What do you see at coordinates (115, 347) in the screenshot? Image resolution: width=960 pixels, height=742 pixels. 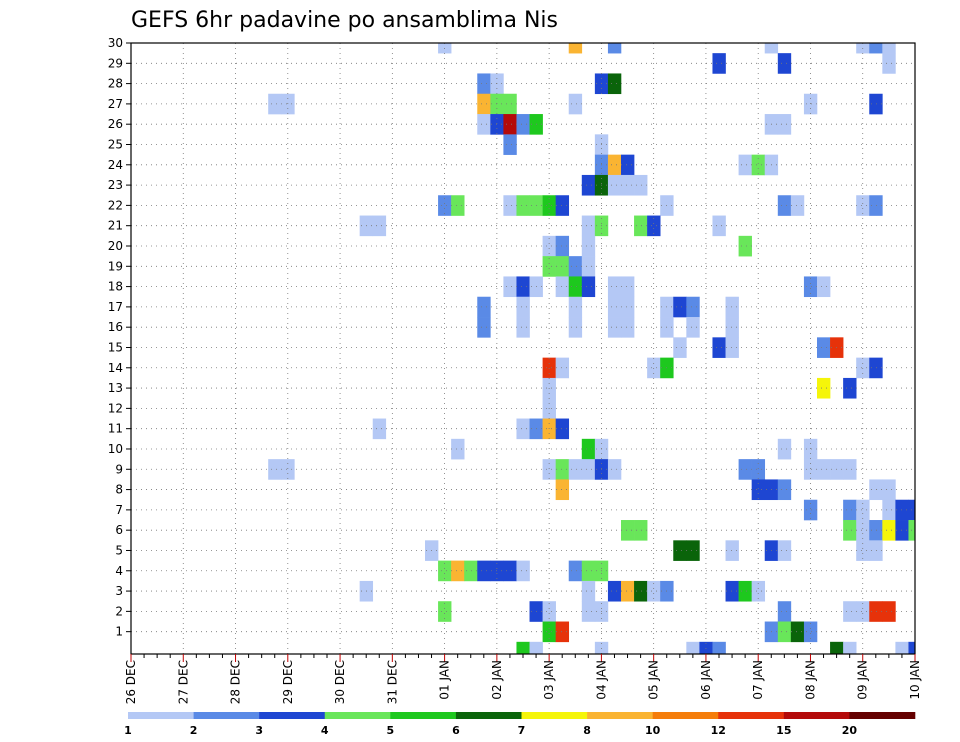 I see `y-tick-label: 15` at bounding box center [115, 347].